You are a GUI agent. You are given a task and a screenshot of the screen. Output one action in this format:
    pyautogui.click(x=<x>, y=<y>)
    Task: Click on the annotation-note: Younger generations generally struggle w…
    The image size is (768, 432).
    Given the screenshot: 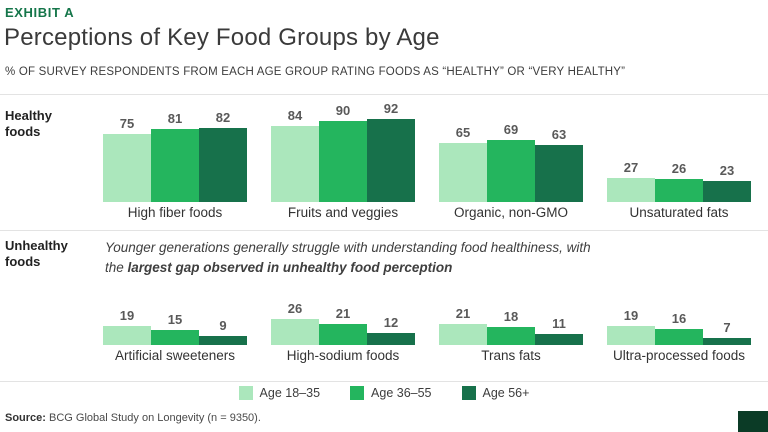 What is the action you would take?
    pyautogui.click(x=359, y=258)
    